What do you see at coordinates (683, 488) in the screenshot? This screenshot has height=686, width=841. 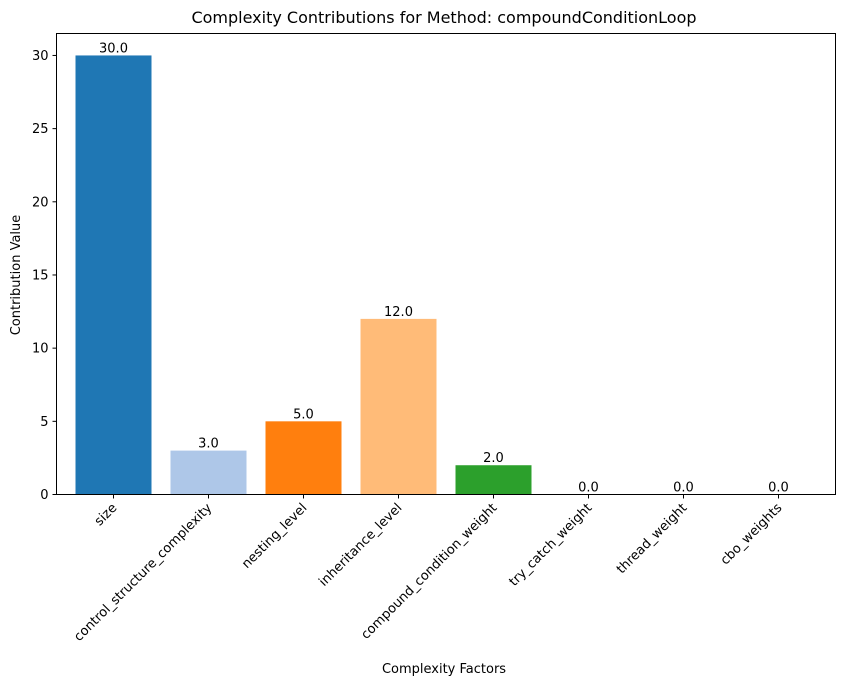 I see `data-label-thread_weight: 0.0` at bounding box center [683, 488].